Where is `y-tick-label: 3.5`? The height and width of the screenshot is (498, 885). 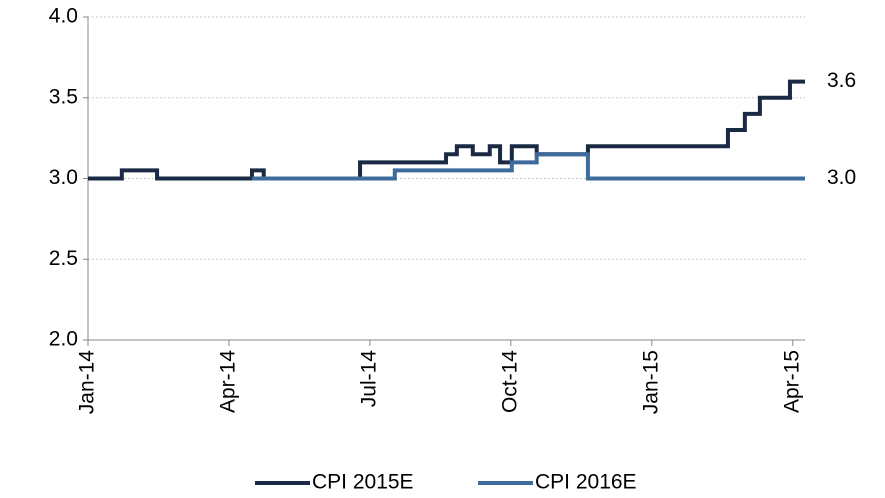 y-tick-label: 3.5 is located at coordinates (63, 96).